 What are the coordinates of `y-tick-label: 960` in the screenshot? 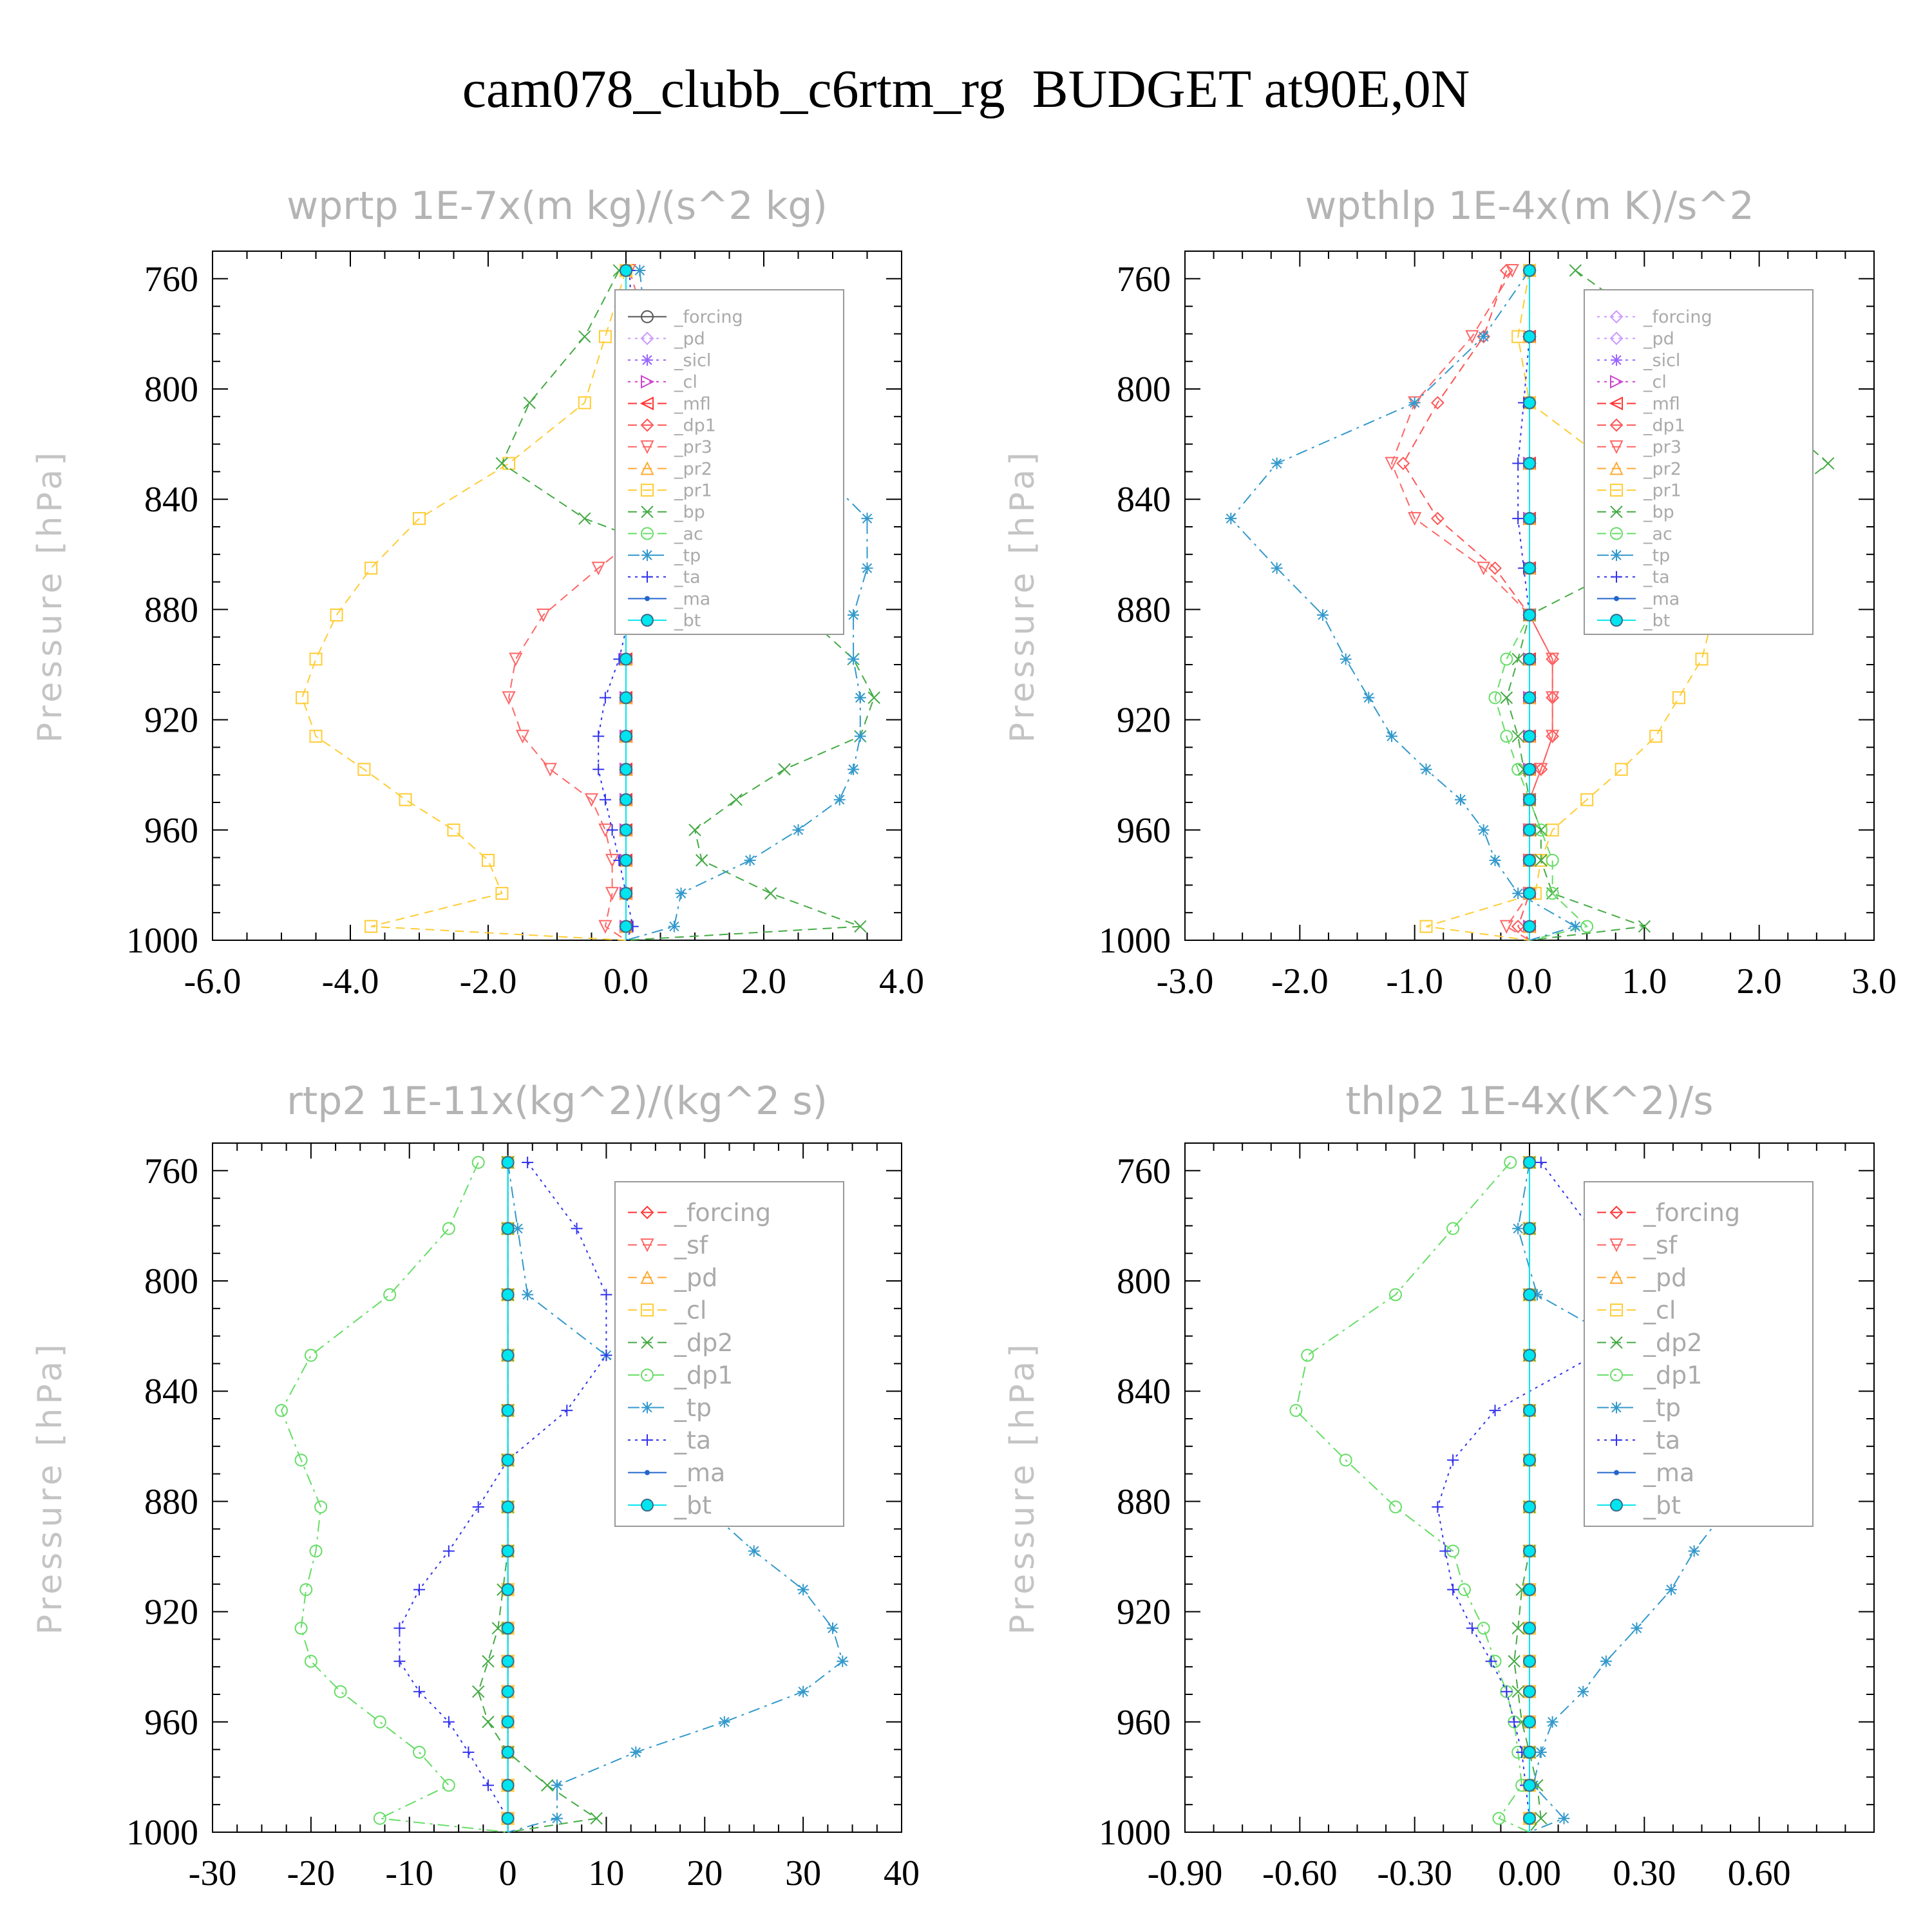 It's located at (171, 1723).